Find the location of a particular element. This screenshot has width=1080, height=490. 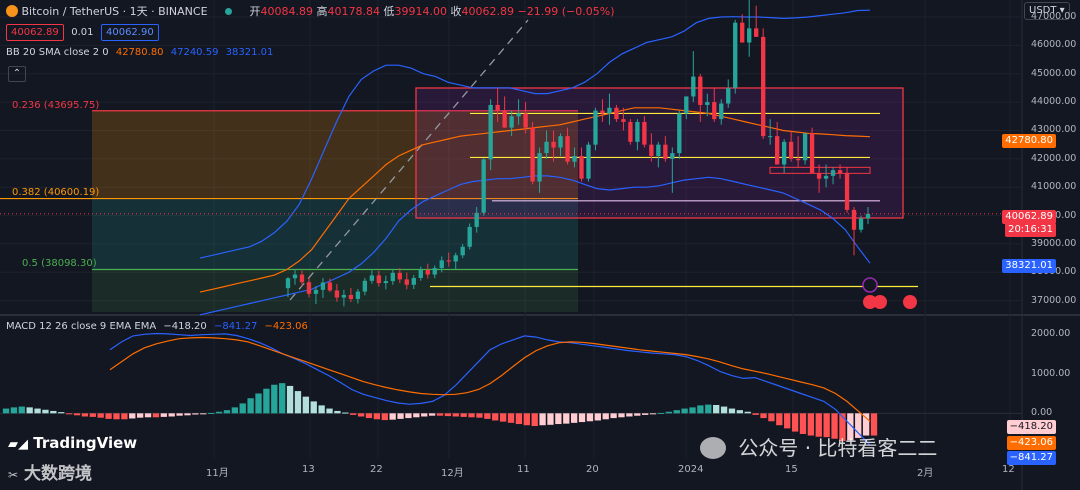

spread-value: 0.01 is located at coordinates (82, 32).